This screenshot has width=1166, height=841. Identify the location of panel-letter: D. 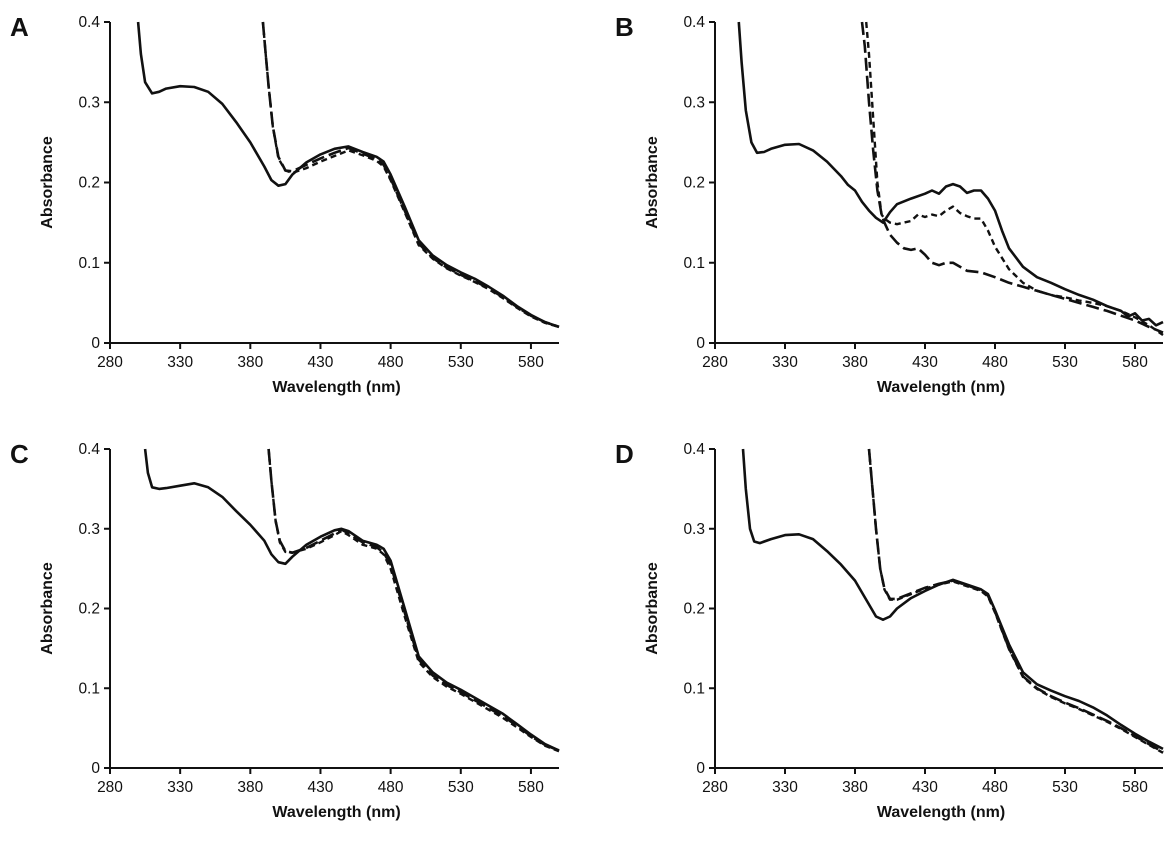
(624, 454).